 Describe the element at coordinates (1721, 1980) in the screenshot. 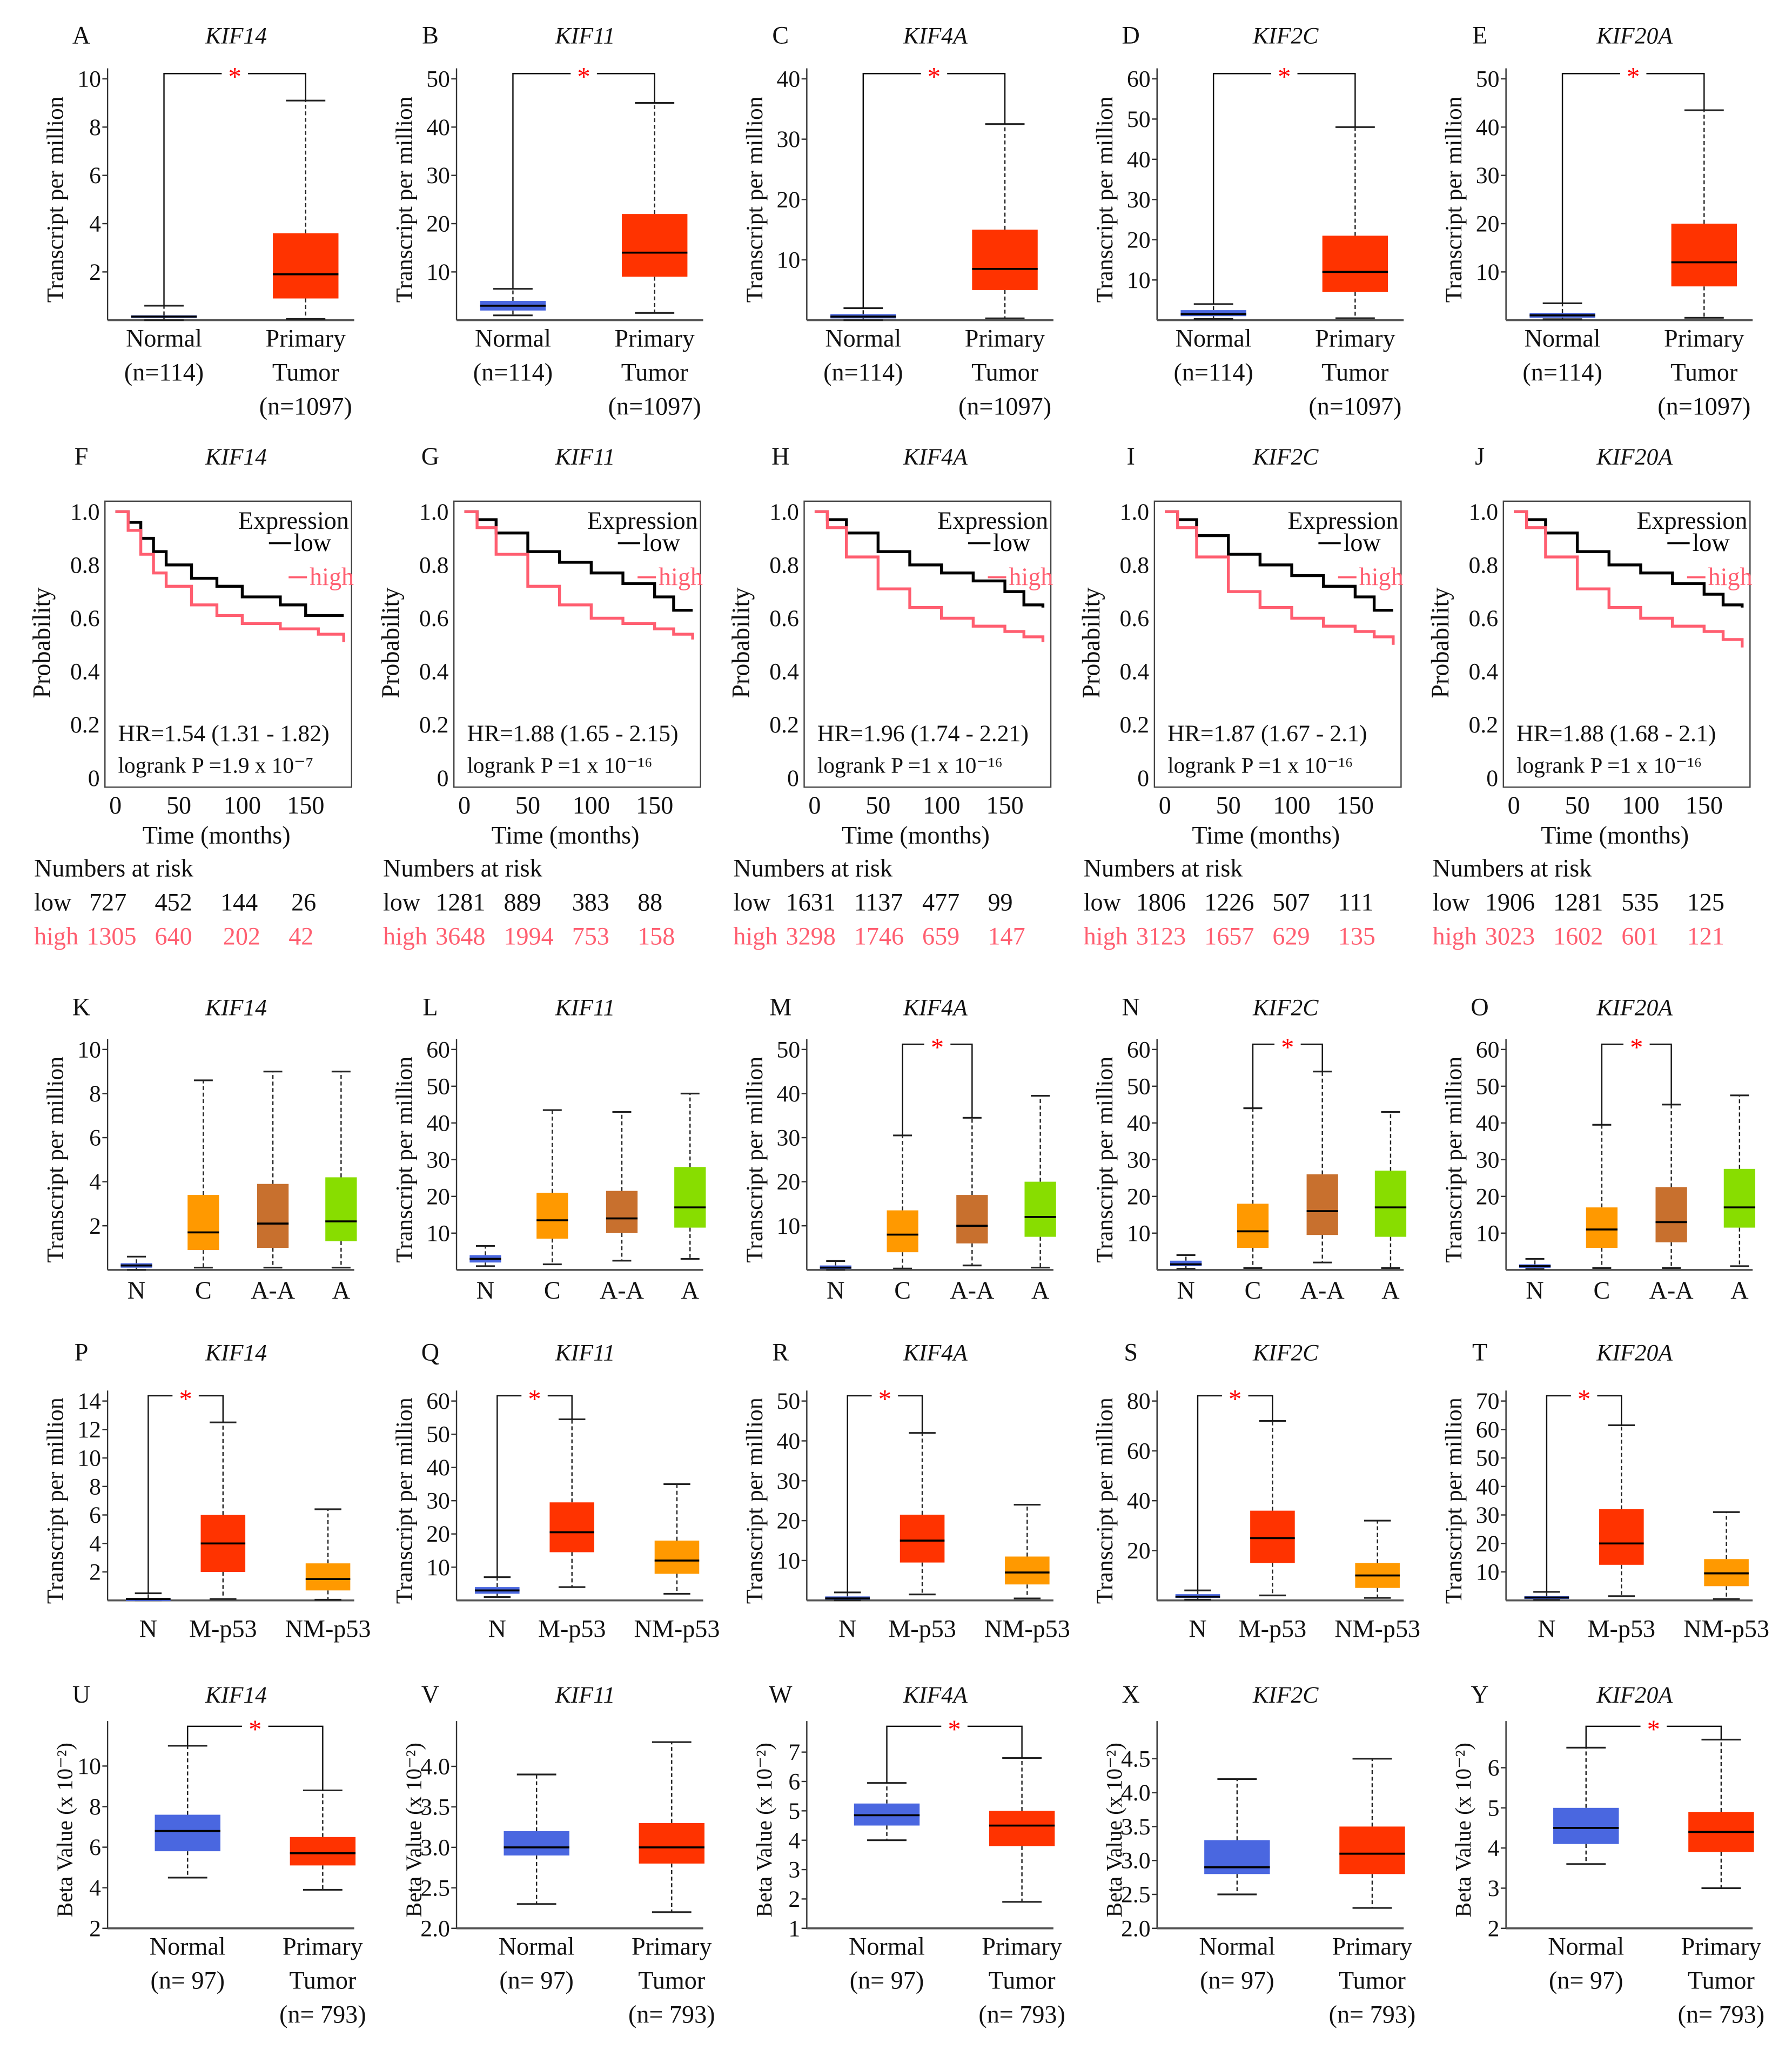

I see `category-label: Tumor` at that location.